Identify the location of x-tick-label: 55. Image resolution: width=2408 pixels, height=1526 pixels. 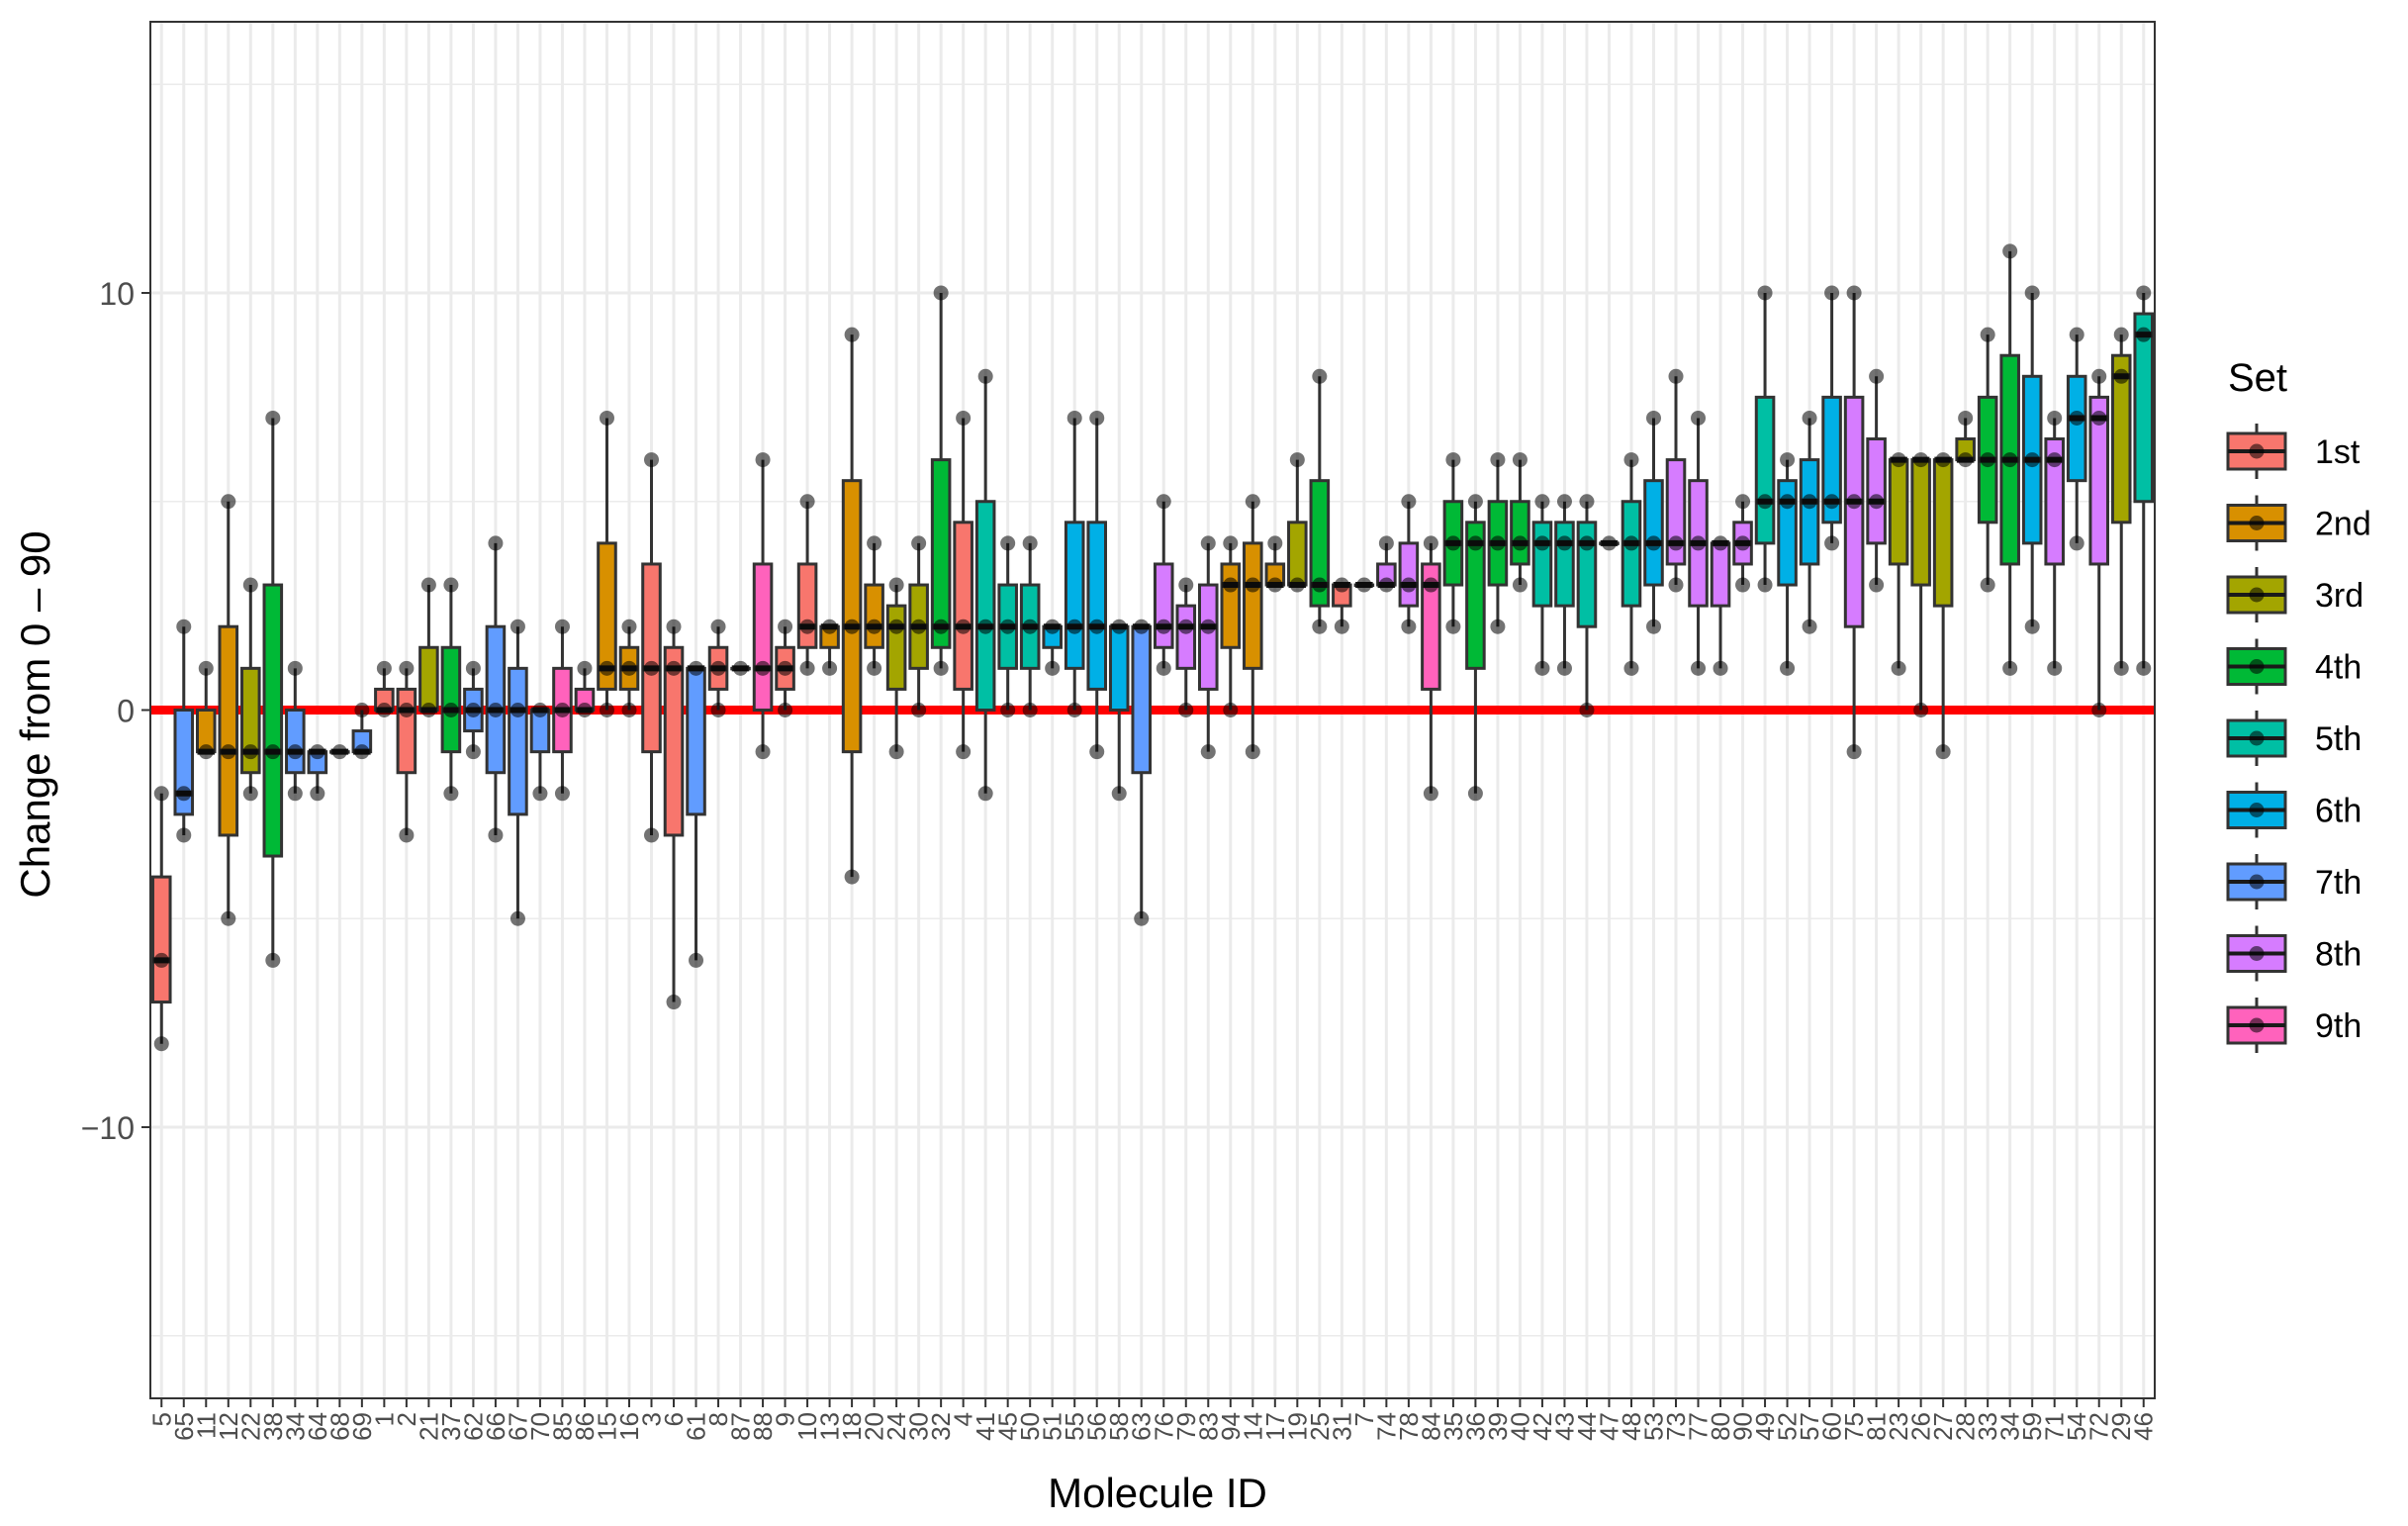
(1074, 1426).